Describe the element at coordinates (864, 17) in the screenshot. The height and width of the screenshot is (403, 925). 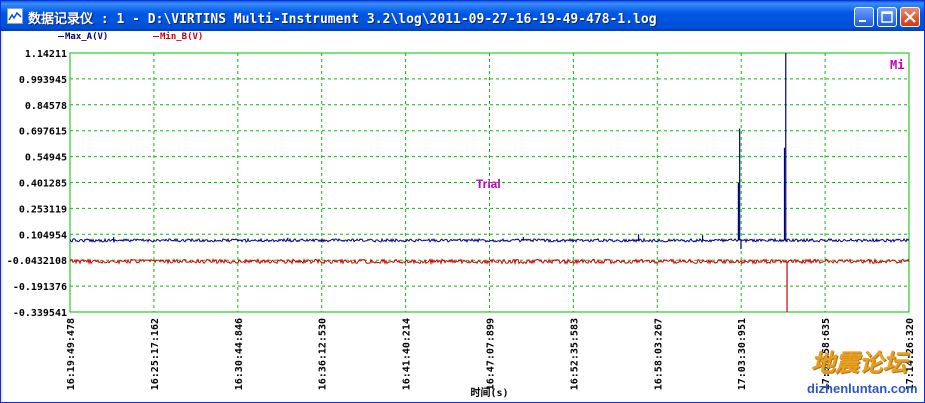
I see `minimize-button` at that location.